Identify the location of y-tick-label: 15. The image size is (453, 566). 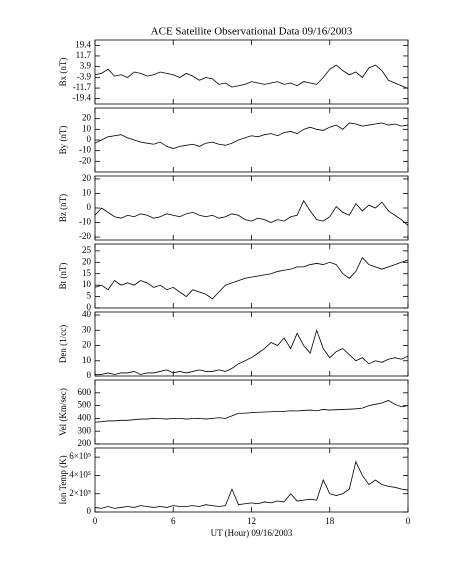
(87, 273).